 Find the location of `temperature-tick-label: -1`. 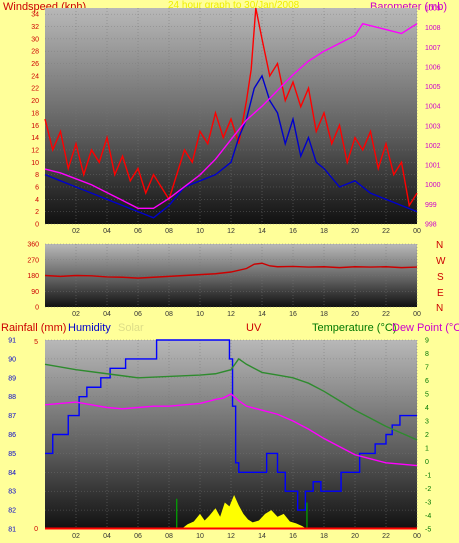

temperature-tick-label: -1 is located at coordinates (428, 476).